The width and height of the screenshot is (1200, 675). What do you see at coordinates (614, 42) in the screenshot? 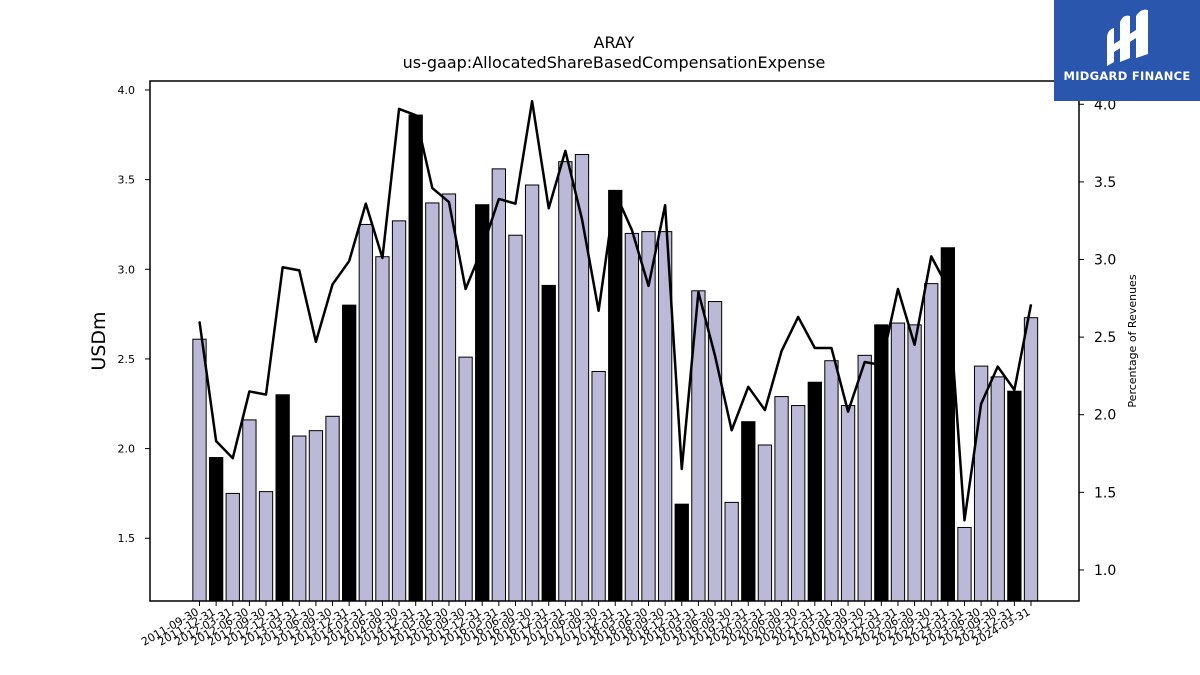
I see `chart-title: ARAY` at bounding box center [614, 42].